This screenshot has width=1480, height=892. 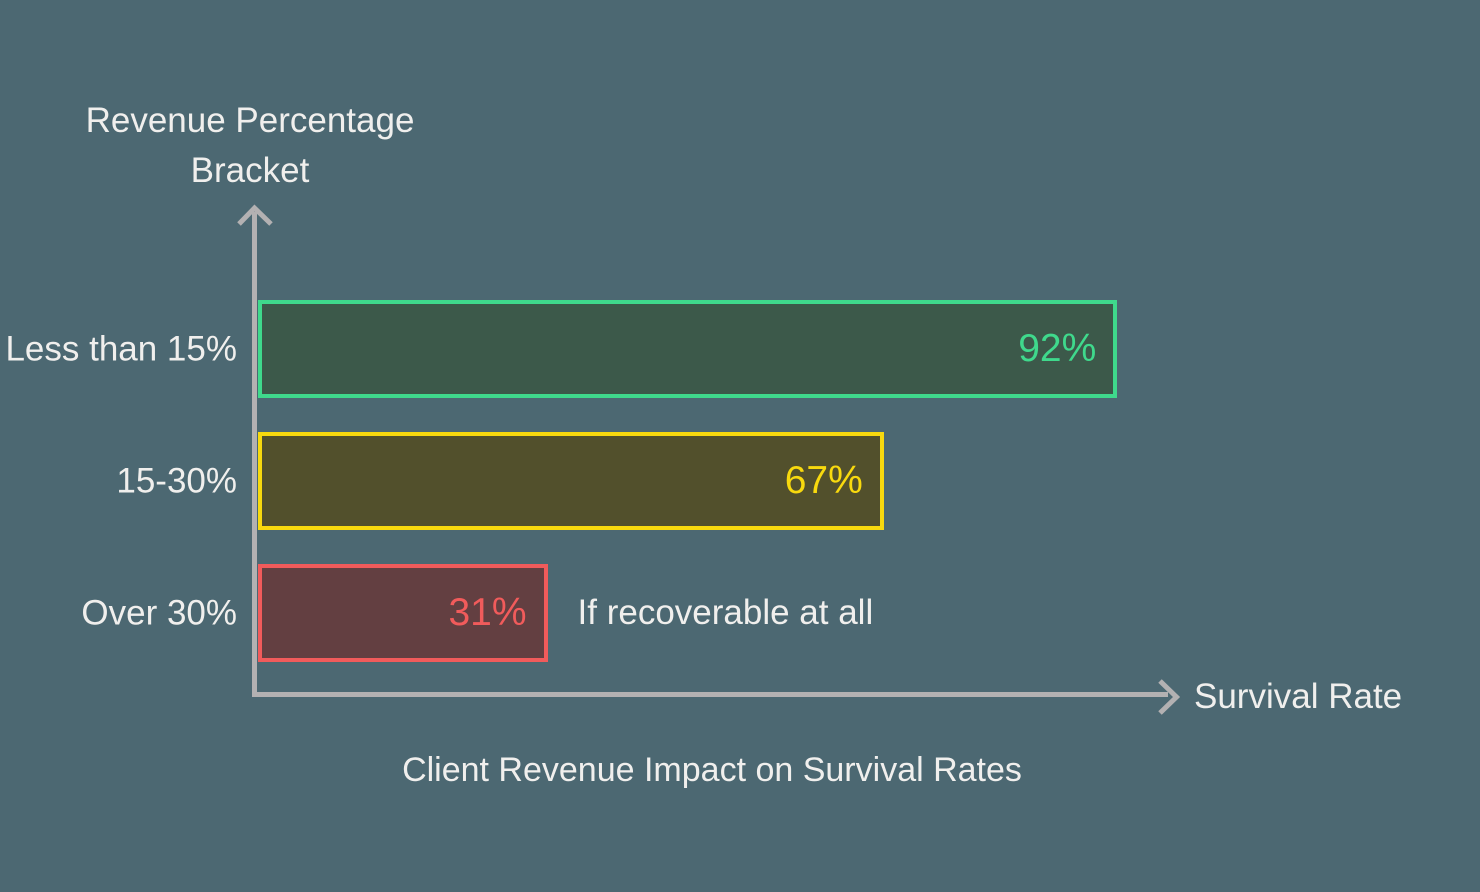 I want to click on bar-row: 15-30% 67%, so click(x=740, y=481).